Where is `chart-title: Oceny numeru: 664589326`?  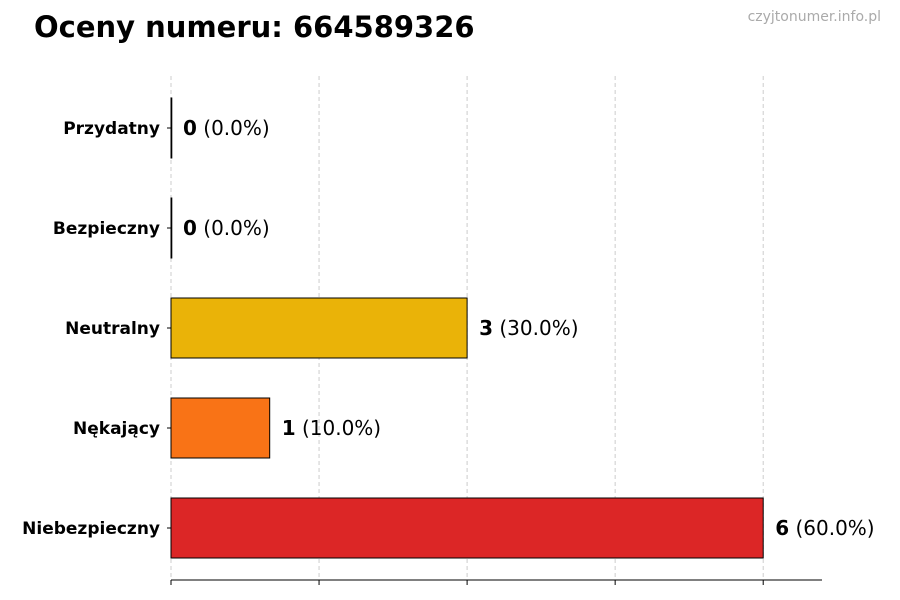
chart-title: Oceny numeru: 664589326 is located at coordinates (254, 27).